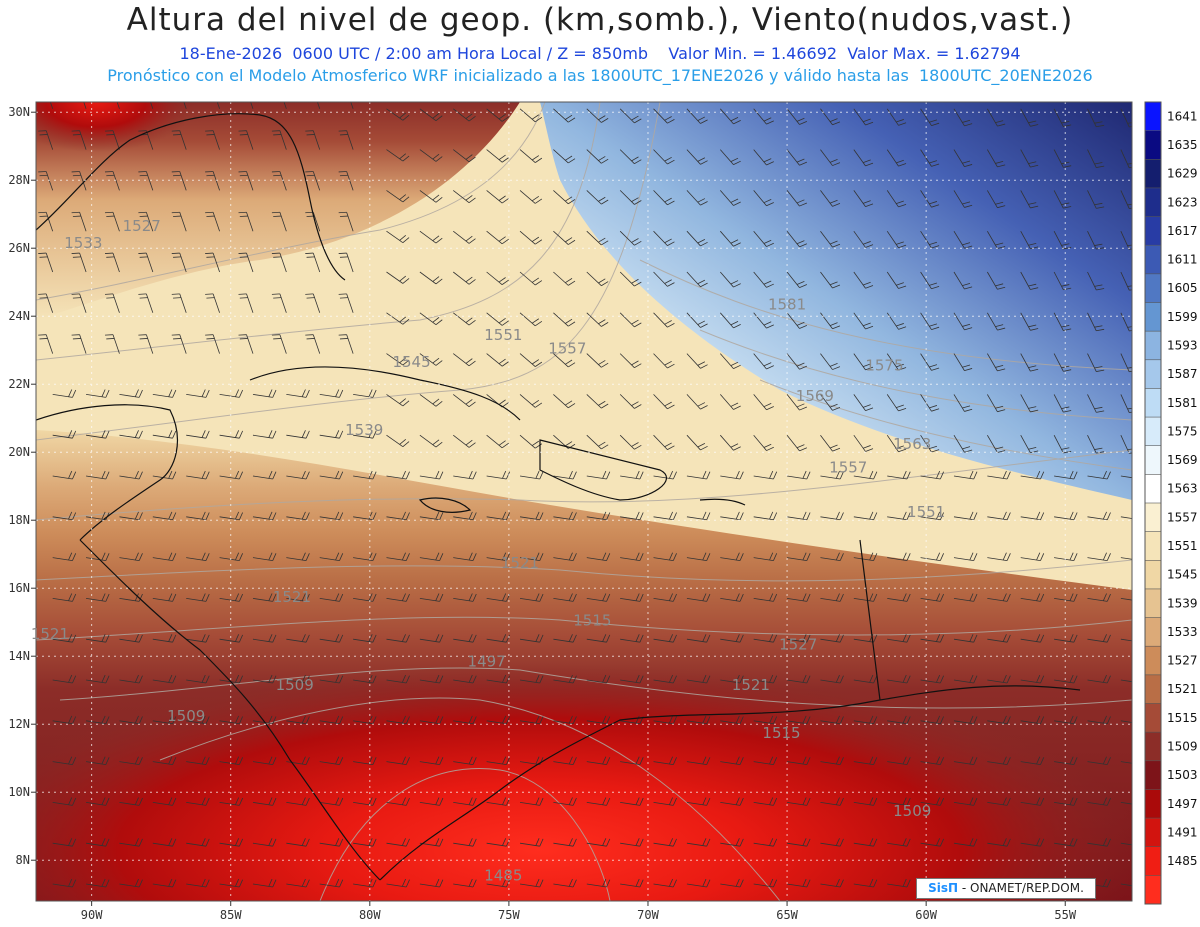  Describe the element at coordinates (1182, 431) in the screenshot. I see `colorbar-label: 1575` at that location.